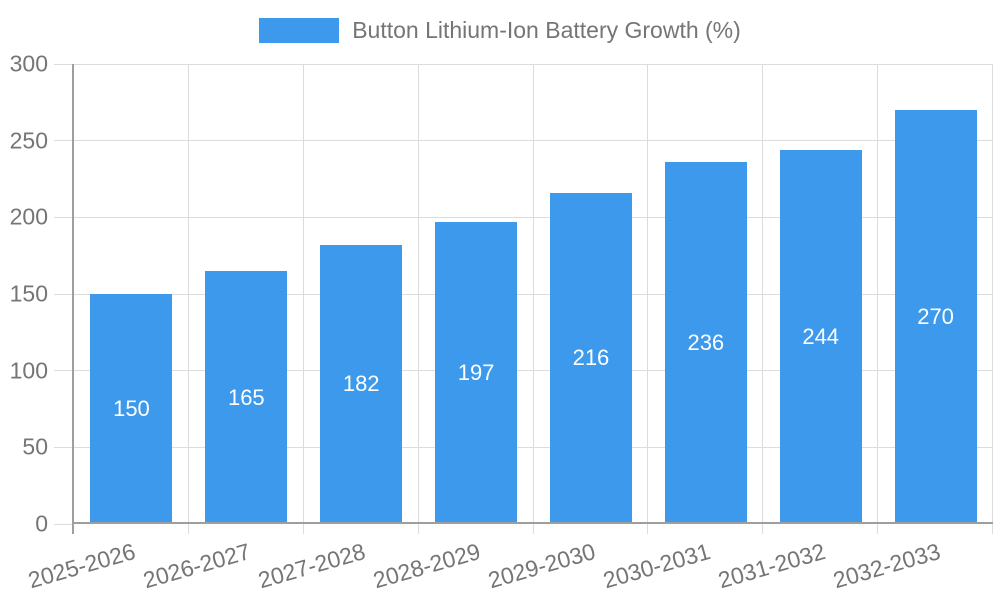 The image size is (1000, 600). I want to click on bar-2029-2030: 216, so click(590, 358).